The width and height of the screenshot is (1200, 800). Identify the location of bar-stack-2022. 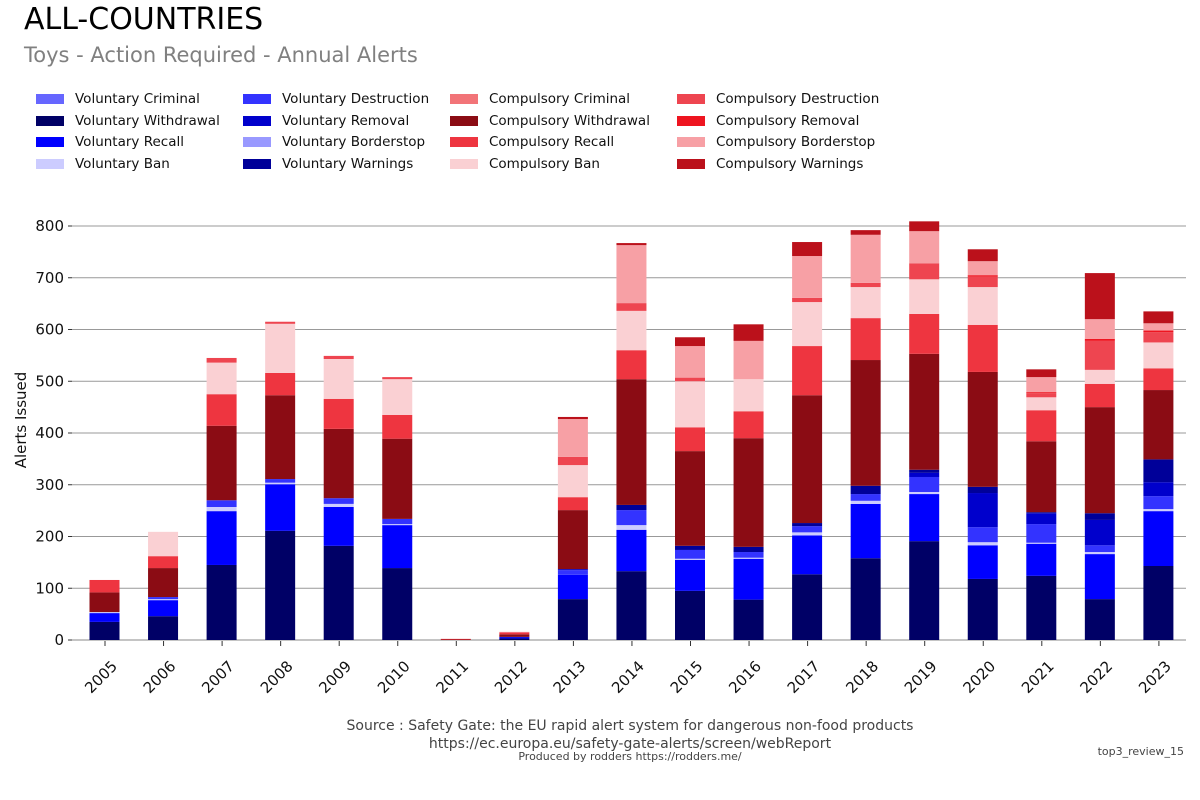
(1099, 456).